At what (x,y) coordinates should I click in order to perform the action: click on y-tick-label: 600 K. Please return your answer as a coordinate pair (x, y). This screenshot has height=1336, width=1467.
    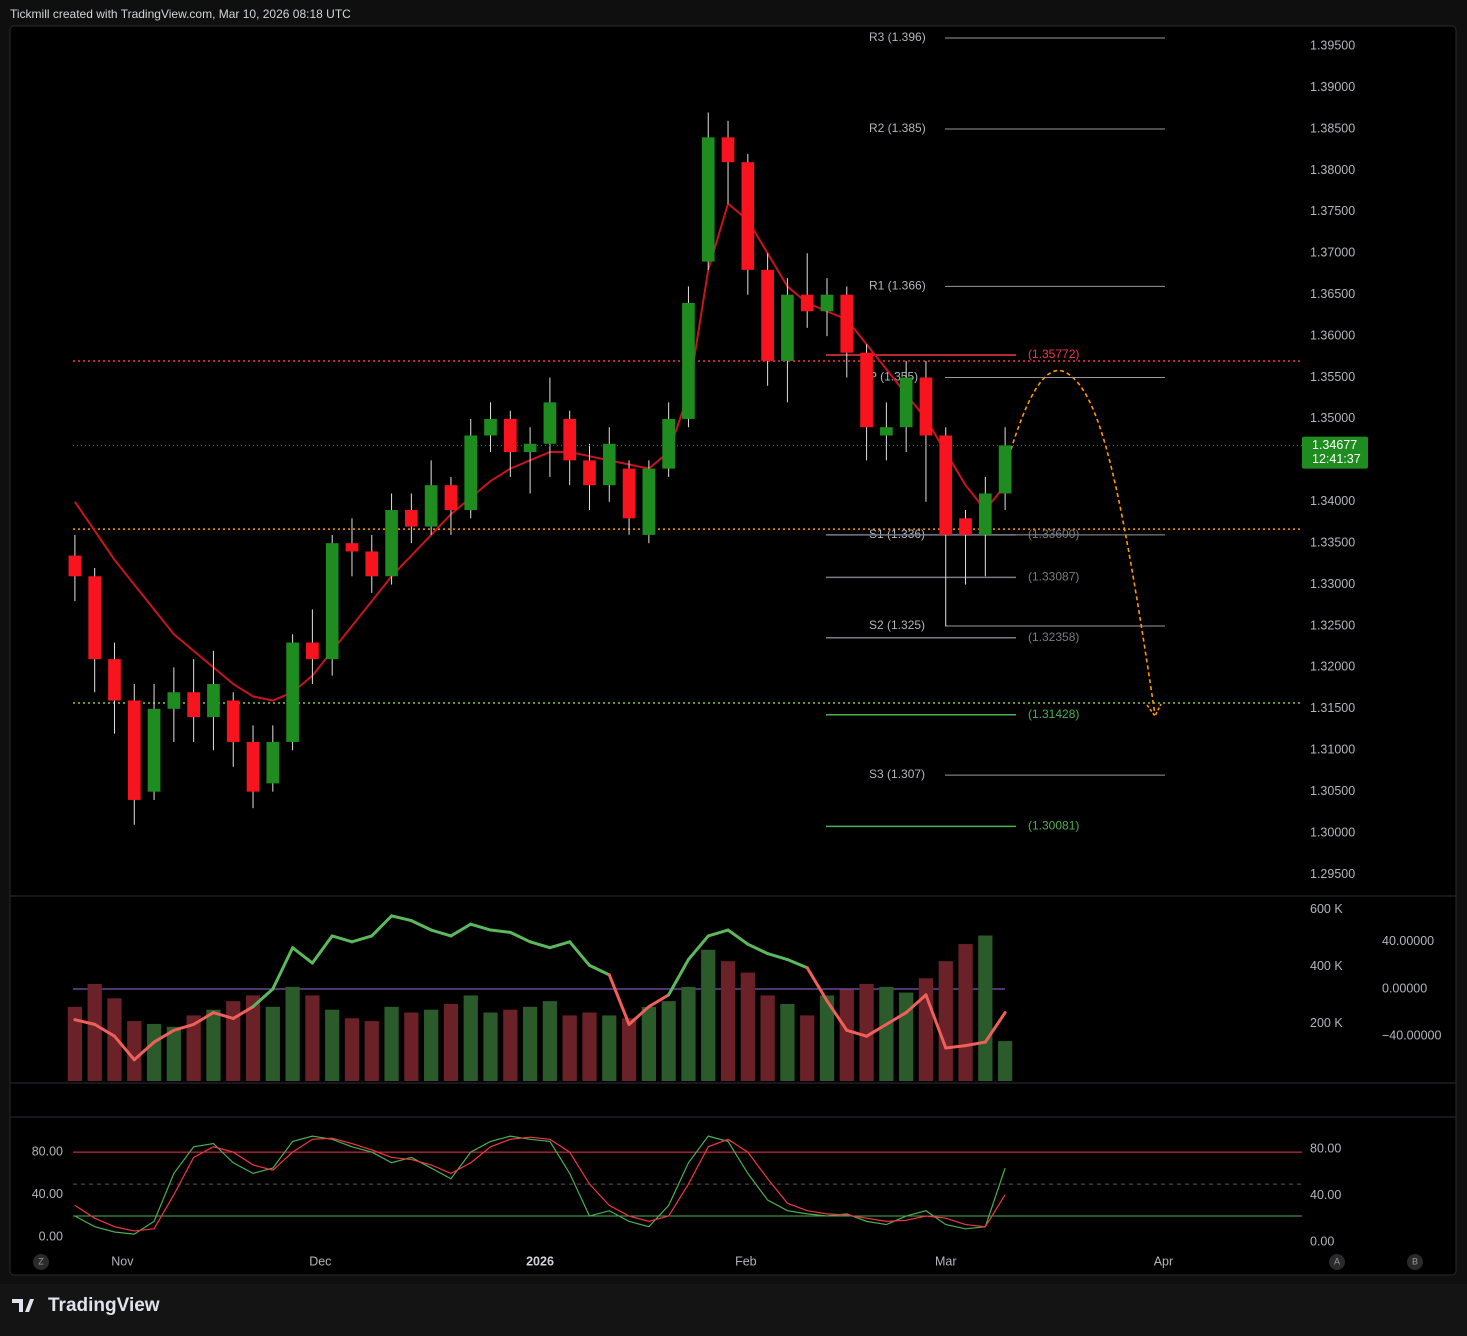
    Looking at the image, I should click on (1326, 909).